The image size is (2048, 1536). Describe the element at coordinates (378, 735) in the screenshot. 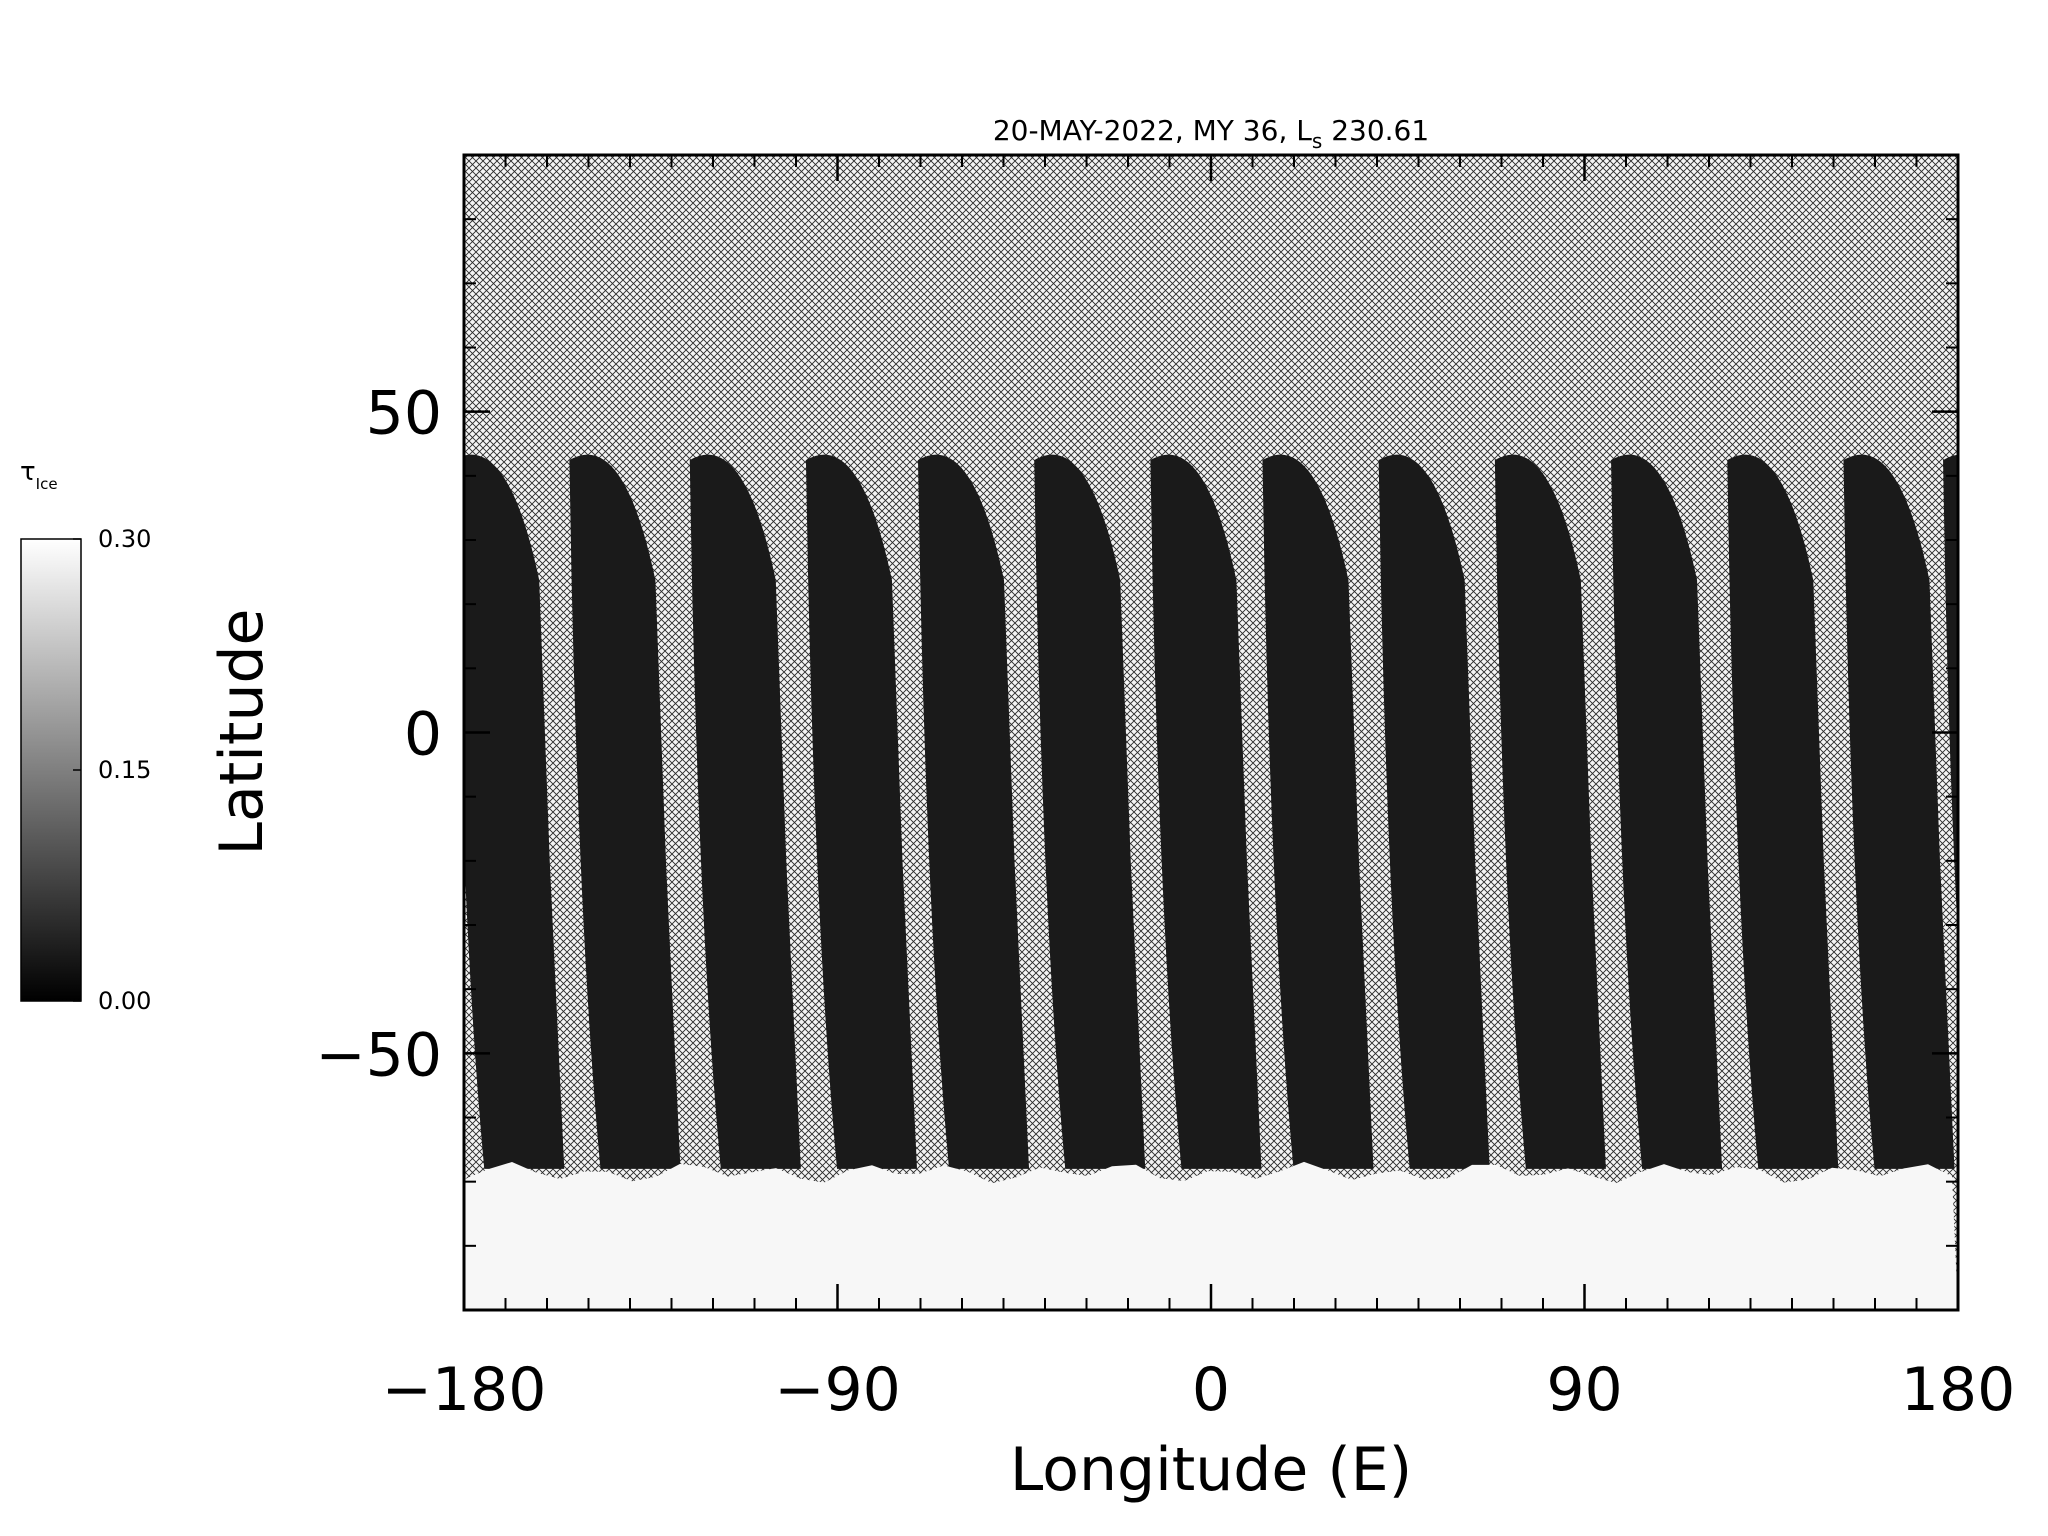

I see `y-axis-tick-labels: −50 0 50` at that location.